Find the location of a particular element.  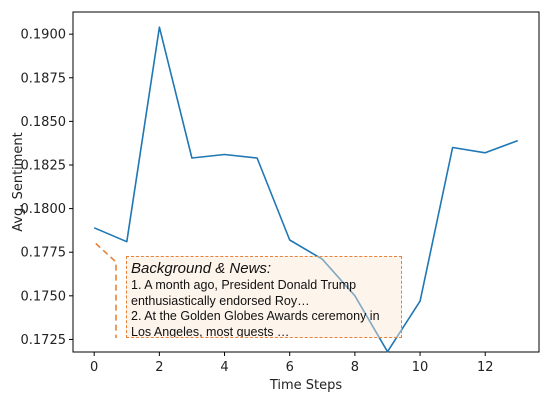

y-axis-title: Avg. Sentiment is located at coordinates (18, 182).